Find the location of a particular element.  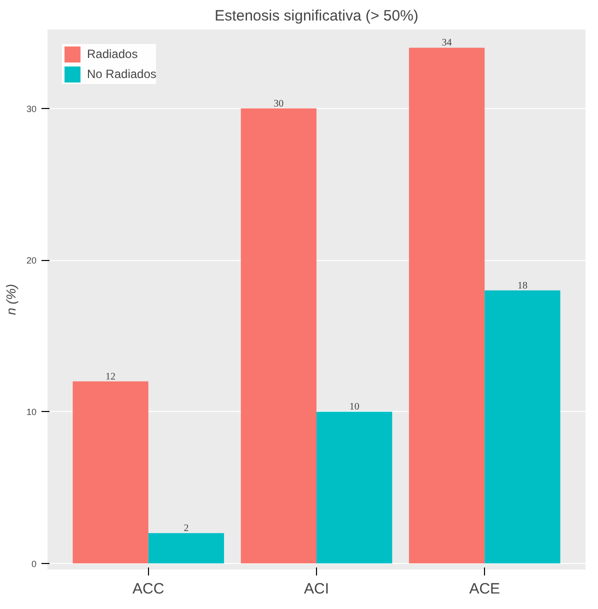

chart-title: Estenosis significativa (> 50%) is located at coordinates (316, 16).